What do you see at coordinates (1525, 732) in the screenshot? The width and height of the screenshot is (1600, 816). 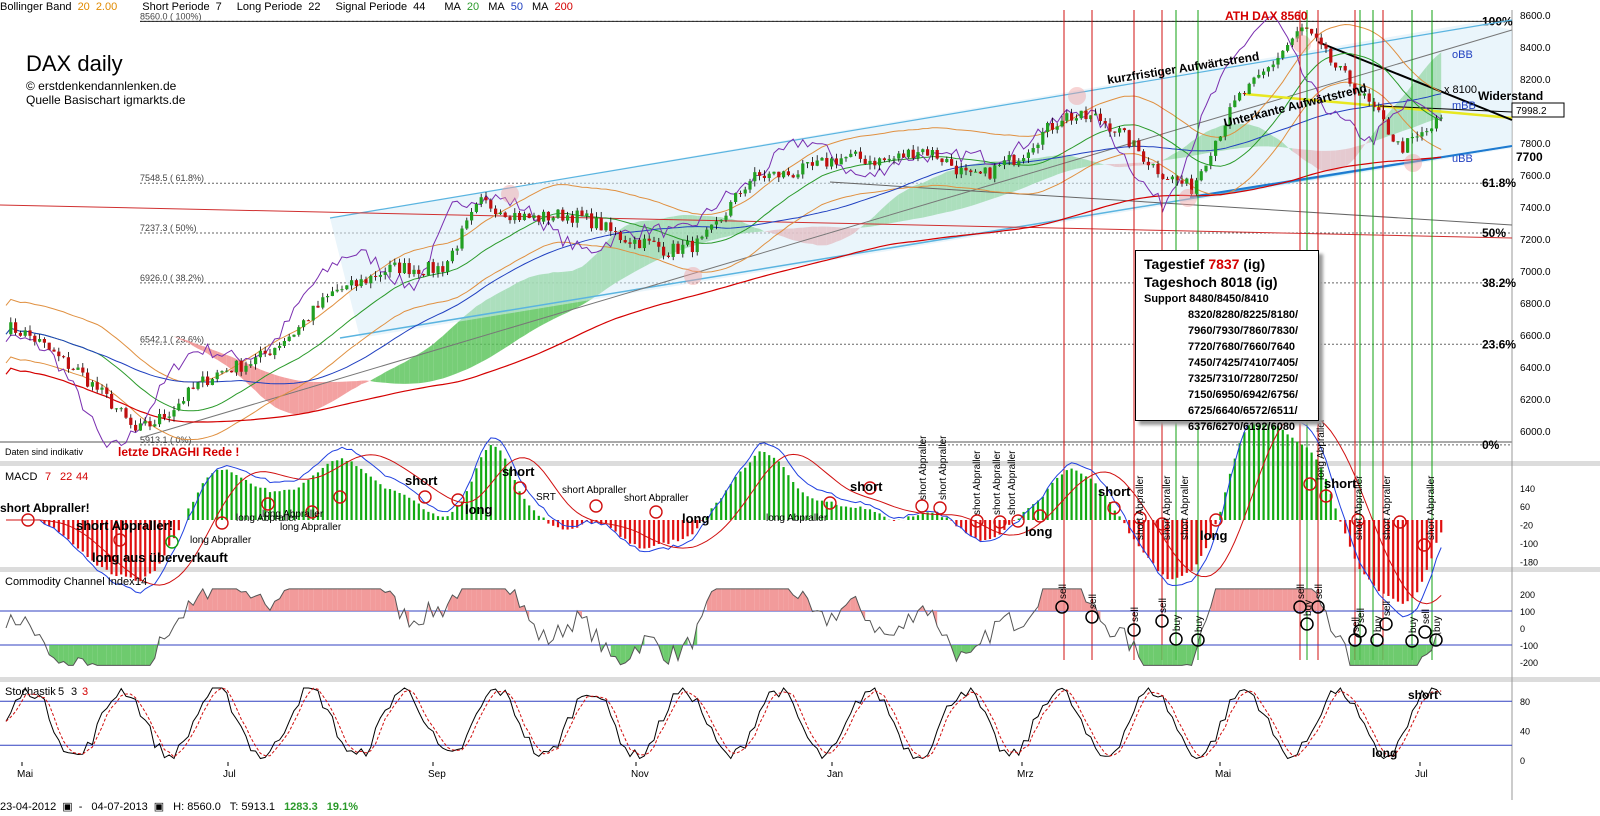 I see `stoch-tick: 40` at bounding box center [1525, 732].